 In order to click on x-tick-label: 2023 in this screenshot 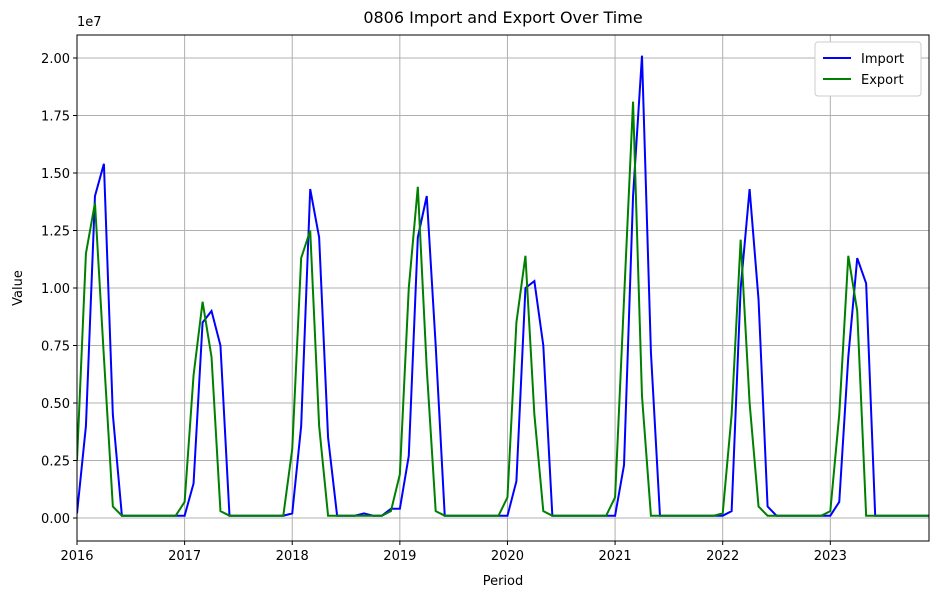, I will do `click(830, 556)`.